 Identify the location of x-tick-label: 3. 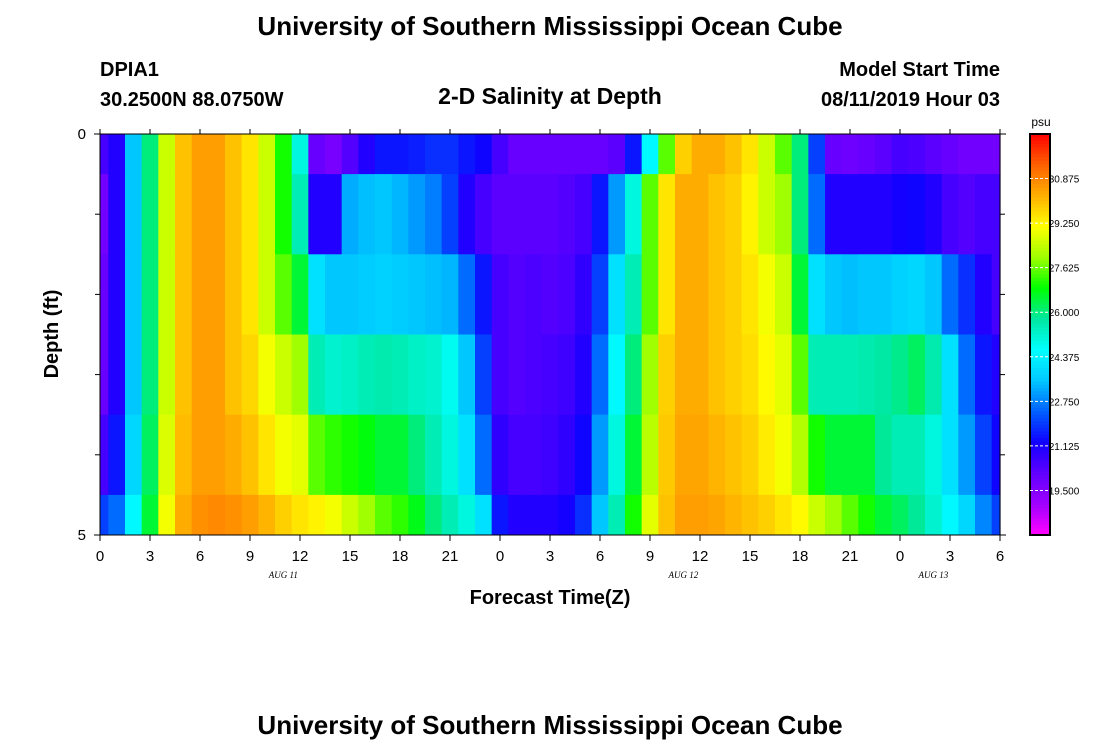
(550, 556).